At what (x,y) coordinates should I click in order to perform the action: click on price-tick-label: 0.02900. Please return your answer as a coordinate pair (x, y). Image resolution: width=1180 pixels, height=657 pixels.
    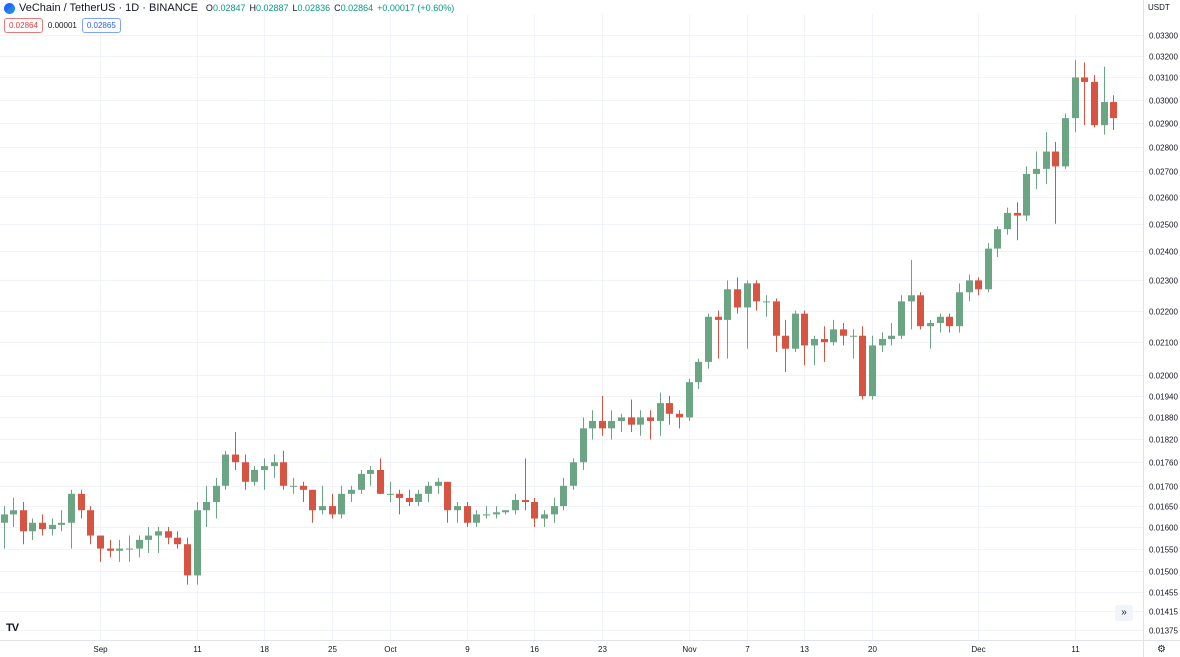
    Looking at the image, I should click on (1163, 124).